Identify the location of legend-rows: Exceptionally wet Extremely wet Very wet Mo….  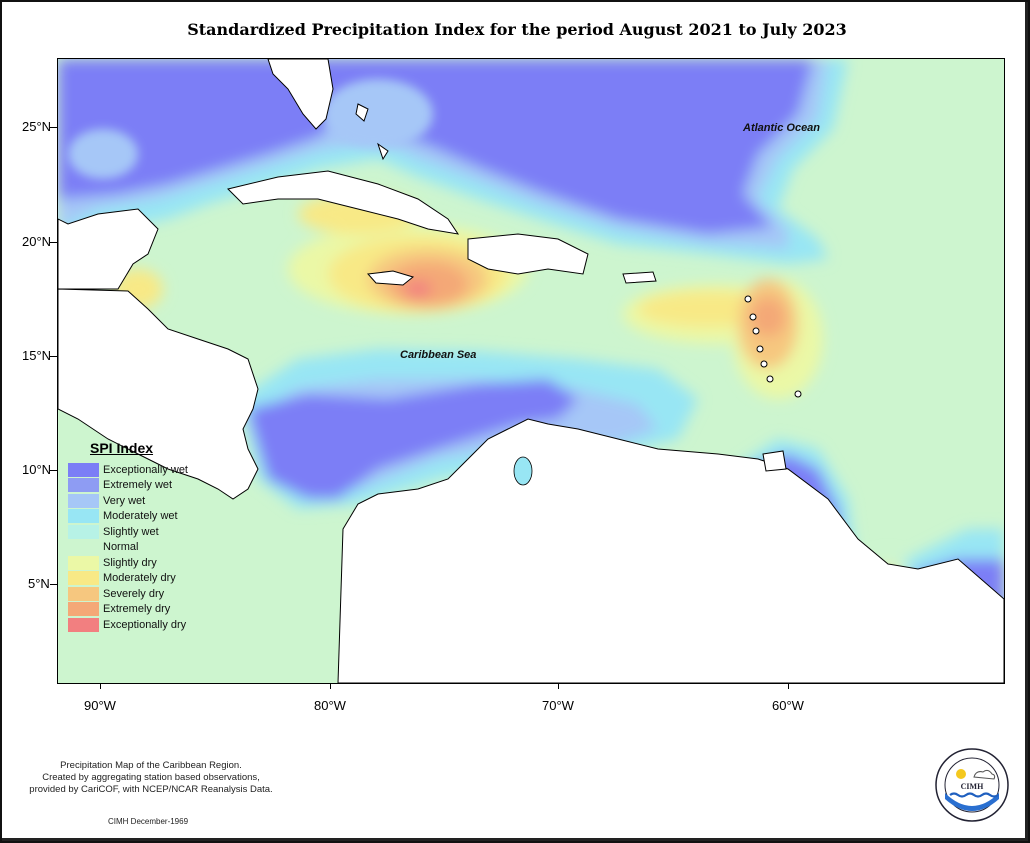
(138, 547).